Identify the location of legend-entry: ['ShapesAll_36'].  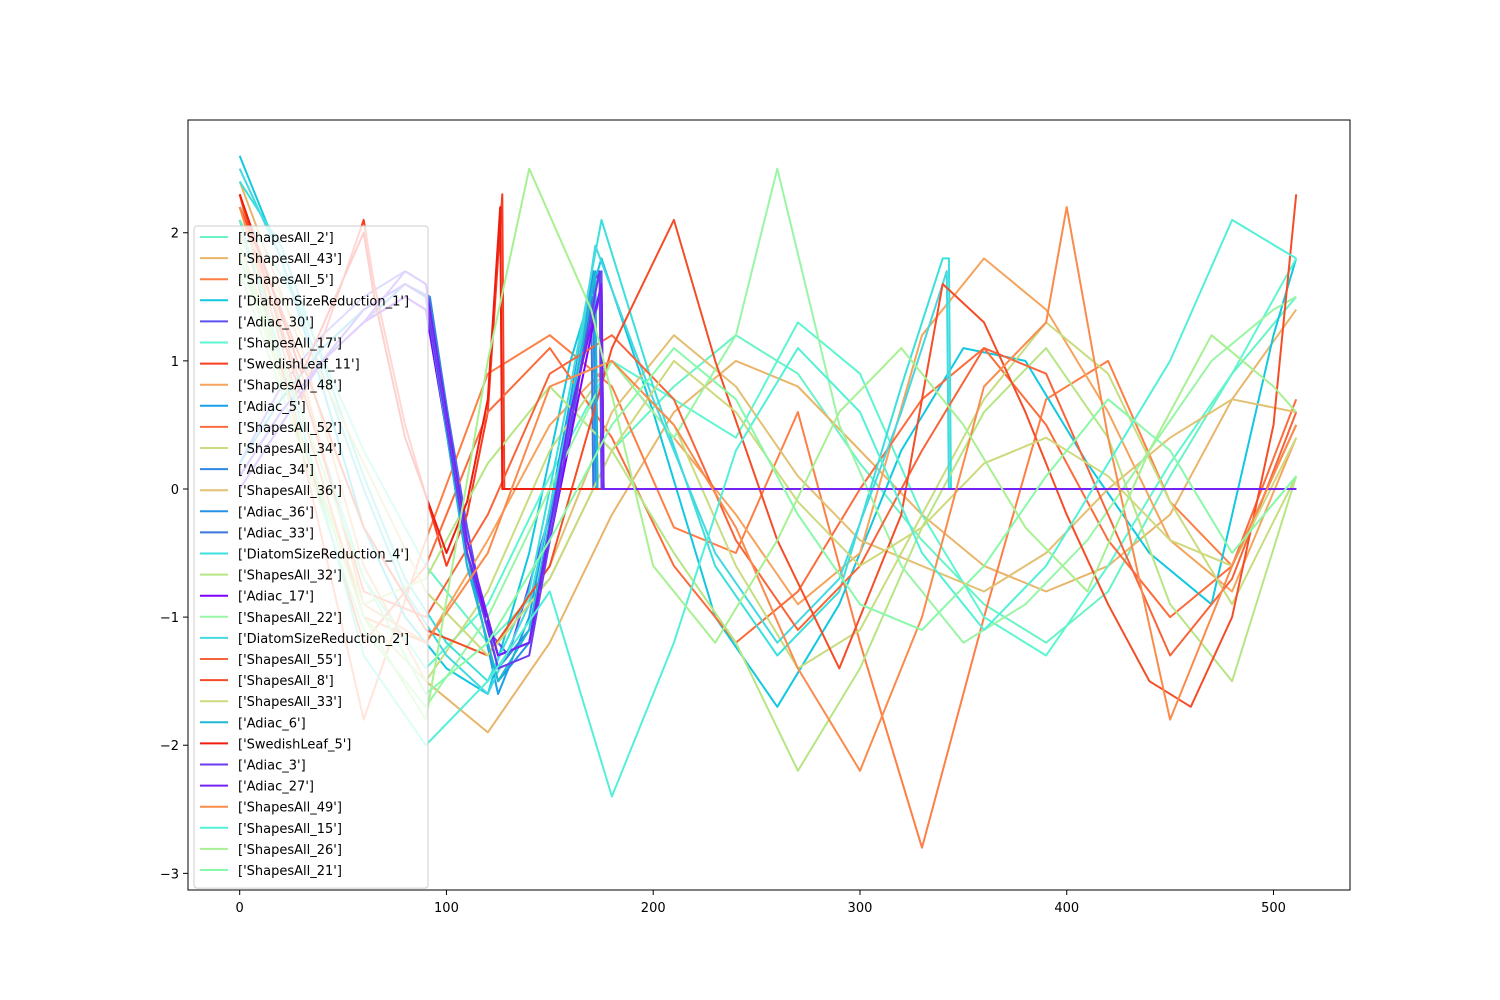
(271, 491).